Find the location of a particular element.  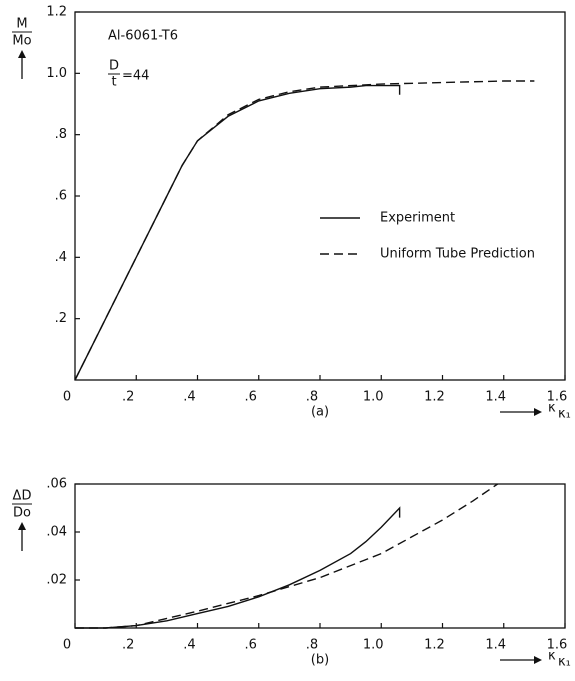

annotation: Al-6061-T6 is located at coordinates (143, 36).